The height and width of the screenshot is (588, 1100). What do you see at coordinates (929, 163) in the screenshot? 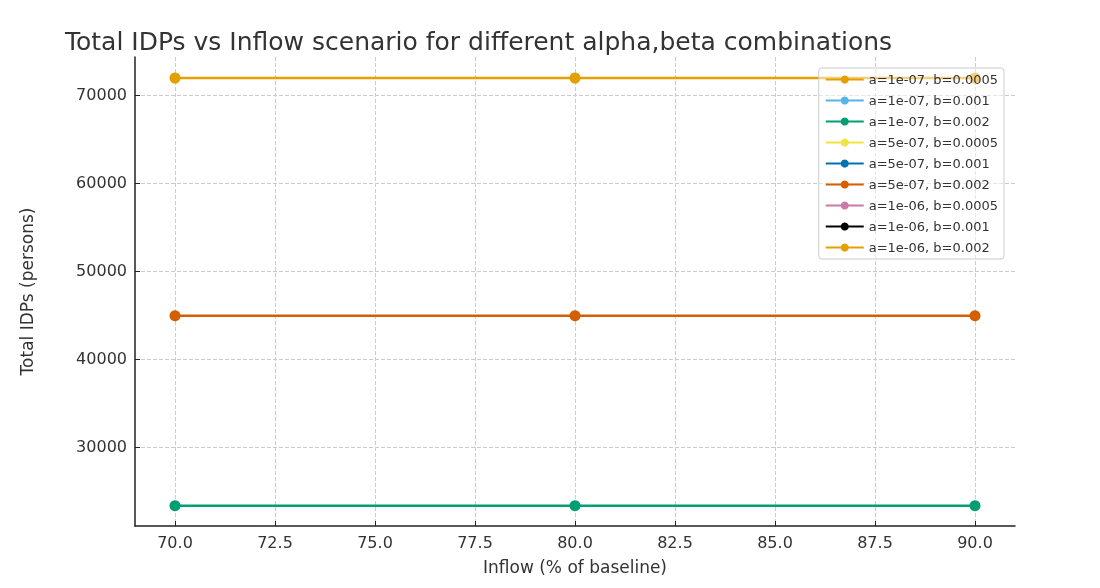
I see `legend-label: a=5e-07, b=0.001` at bounding box center [929, 163].